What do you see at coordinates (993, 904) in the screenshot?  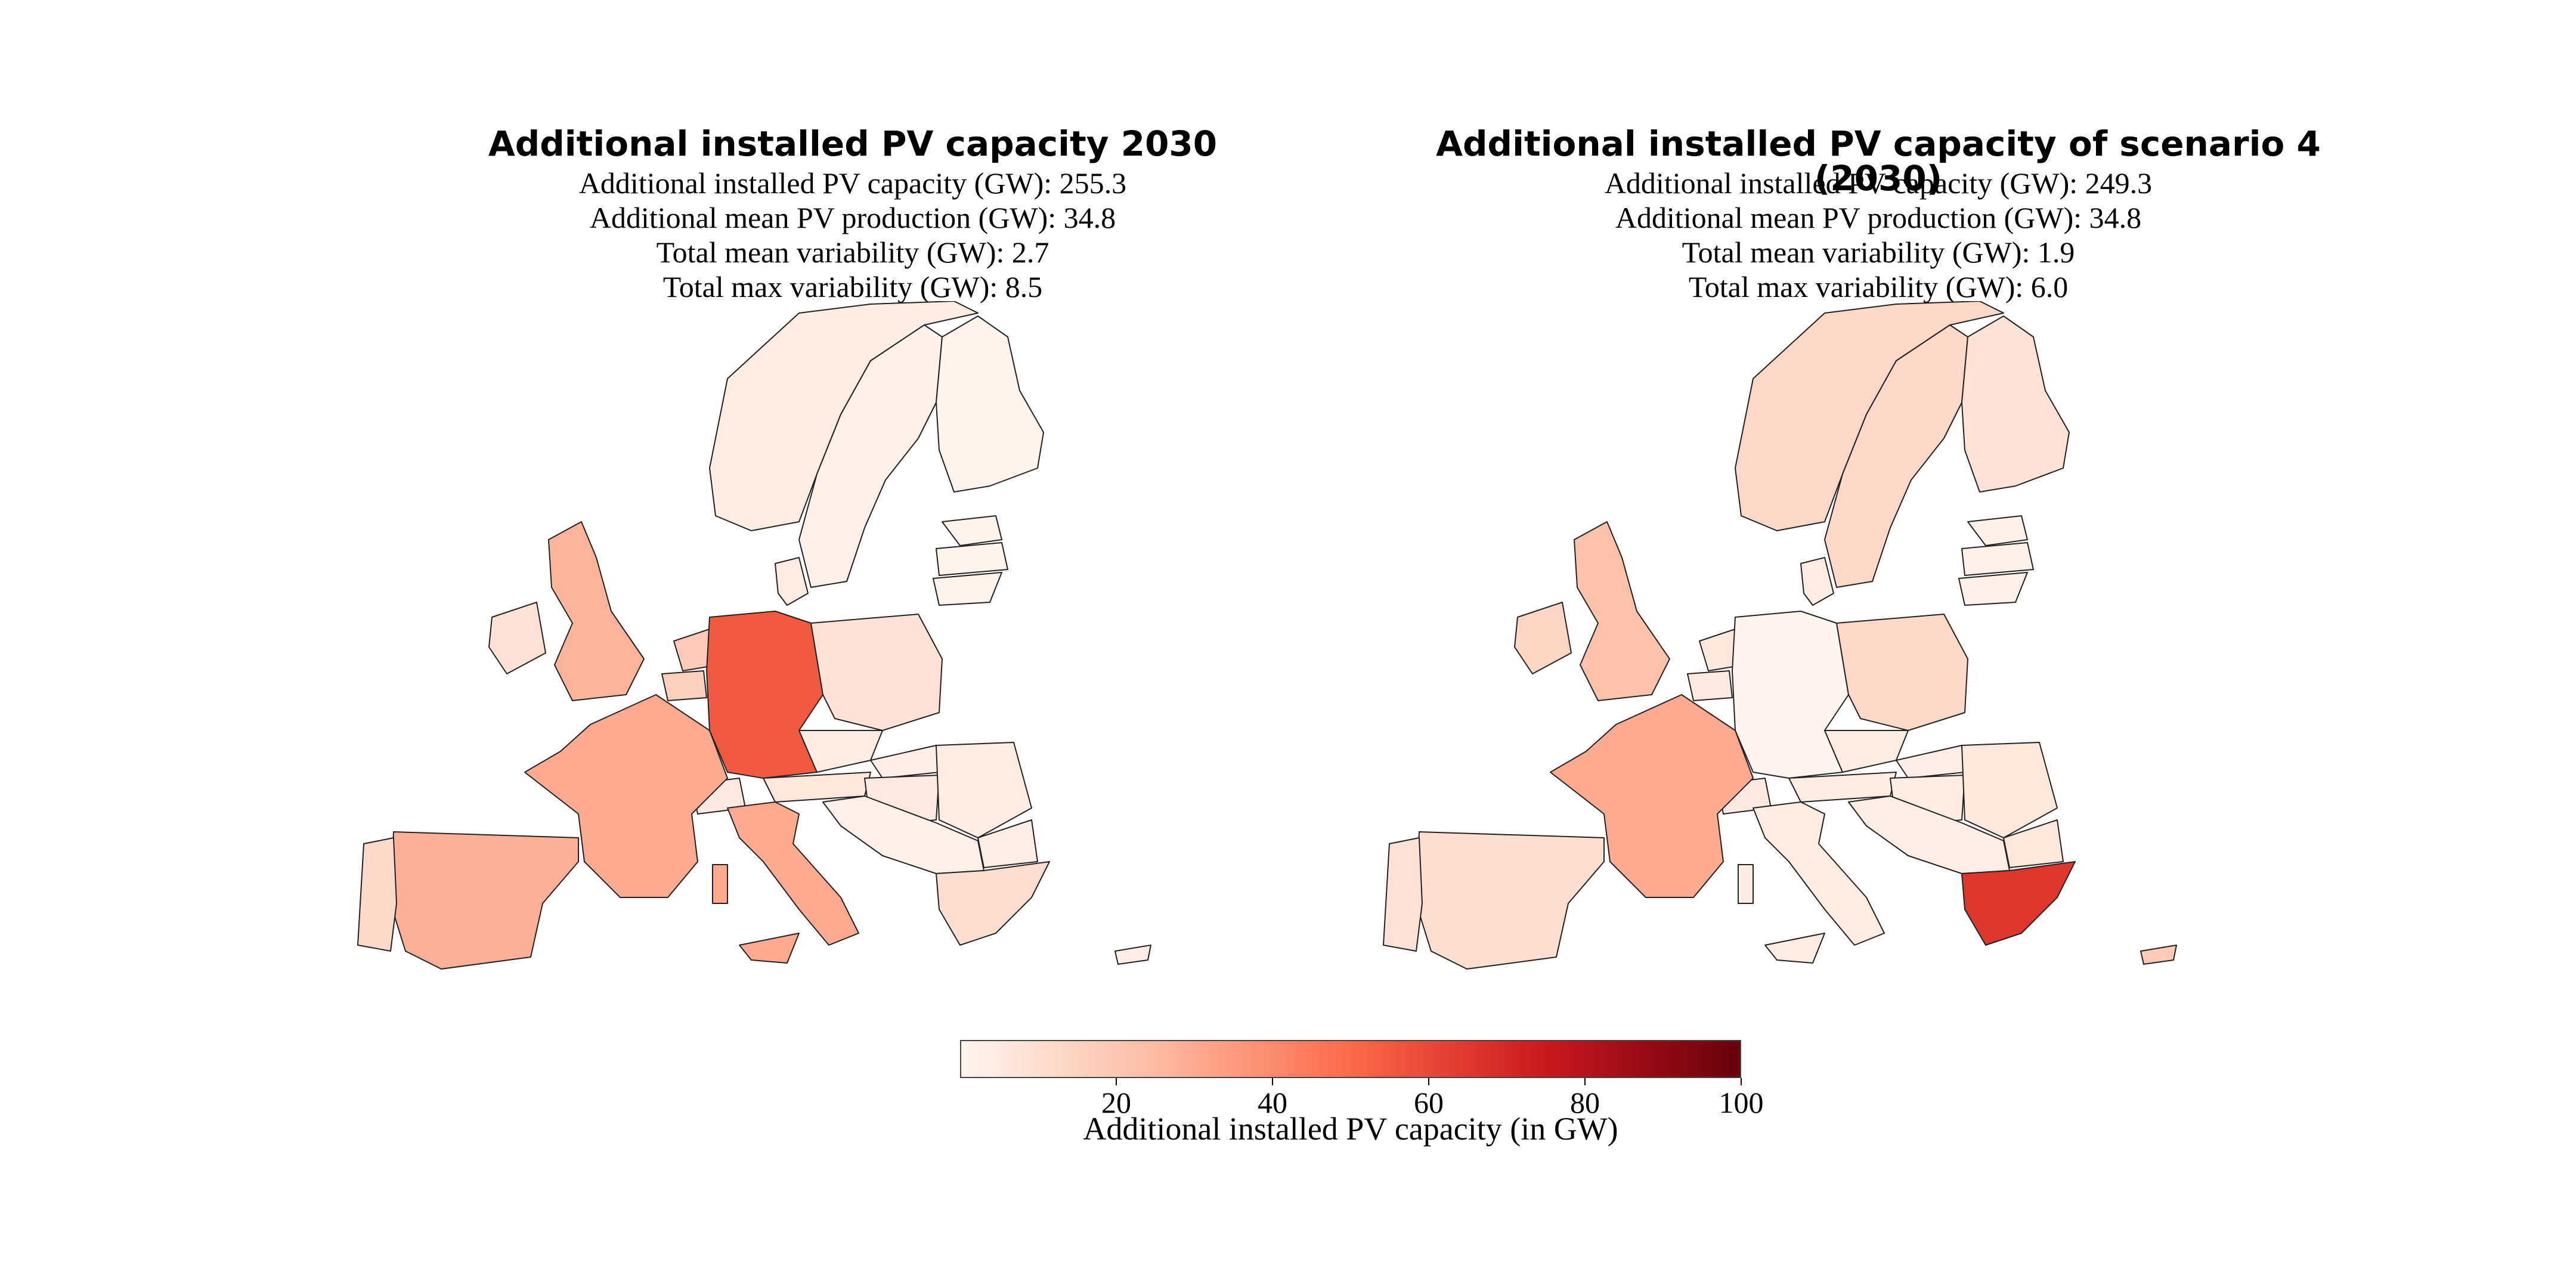 I see `left-country-greece` at bounding box center [993, 904].